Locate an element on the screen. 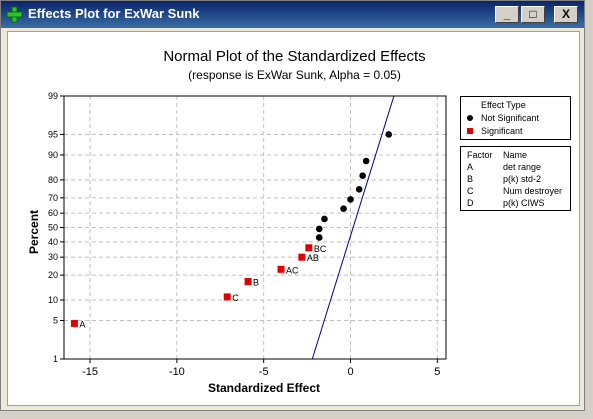  fit-line-group is located at coordinates (353, 227).